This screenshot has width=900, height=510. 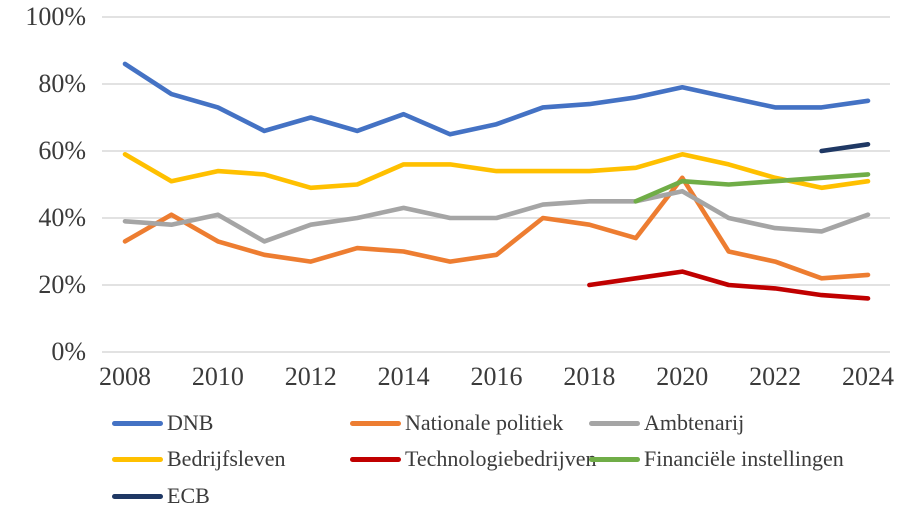 I want to click on y-tick-label-20: 20%, so click(x=62, y=284).